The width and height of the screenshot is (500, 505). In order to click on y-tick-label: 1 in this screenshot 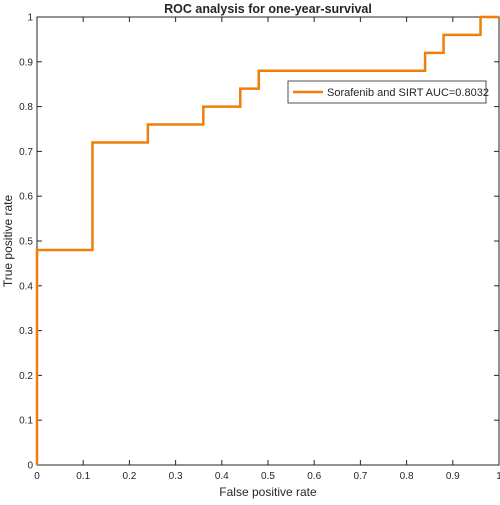, I will do `click(30, 18)`.